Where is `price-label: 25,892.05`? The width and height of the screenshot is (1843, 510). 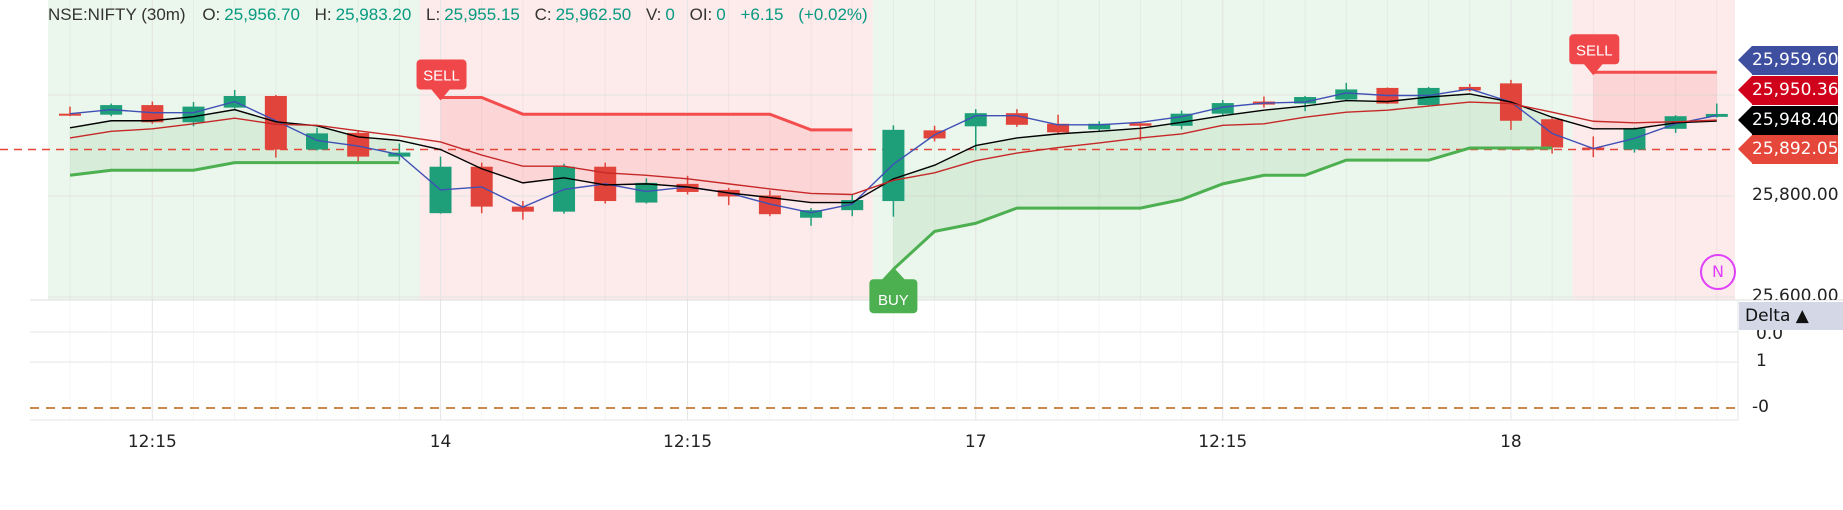
price-label: 25,892.05 is located at coordinates (1788, 149).